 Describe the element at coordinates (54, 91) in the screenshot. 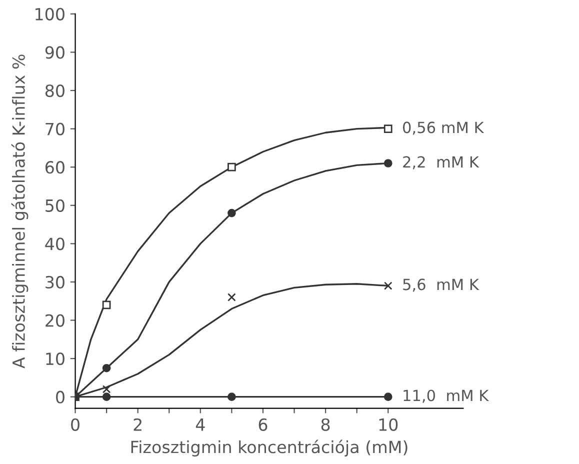

I see `y-tick-label: 80` at that location.